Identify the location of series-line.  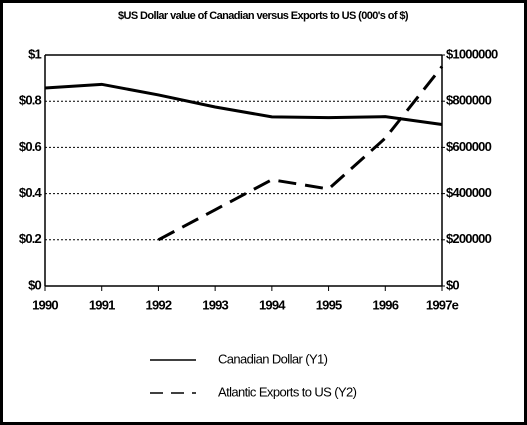
(243, 104).